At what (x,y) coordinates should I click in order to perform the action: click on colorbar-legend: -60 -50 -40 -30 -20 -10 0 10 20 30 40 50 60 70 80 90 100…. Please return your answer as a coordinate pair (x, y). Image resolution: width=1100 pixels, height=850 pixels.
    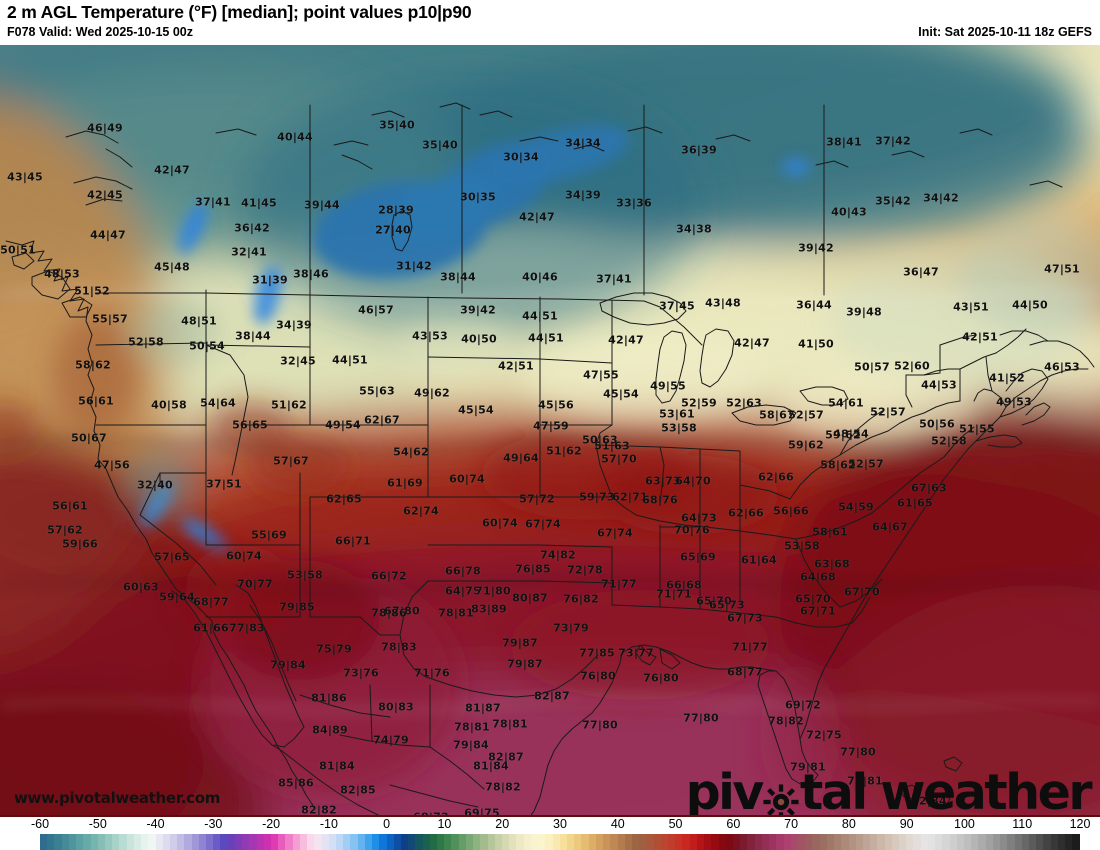
    Looking at the image, I should click on (550, 833).